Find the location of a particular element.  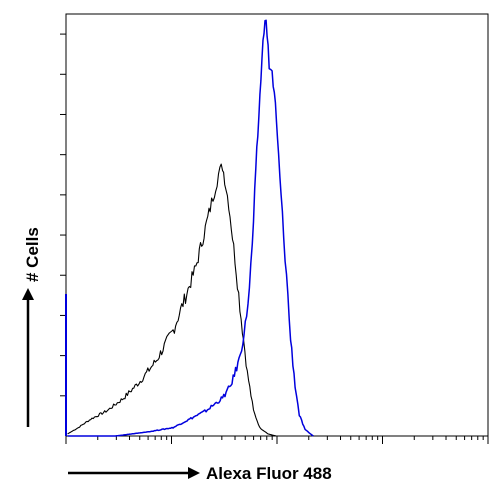

y-axis-ticks is located at coordinates (63, 215).